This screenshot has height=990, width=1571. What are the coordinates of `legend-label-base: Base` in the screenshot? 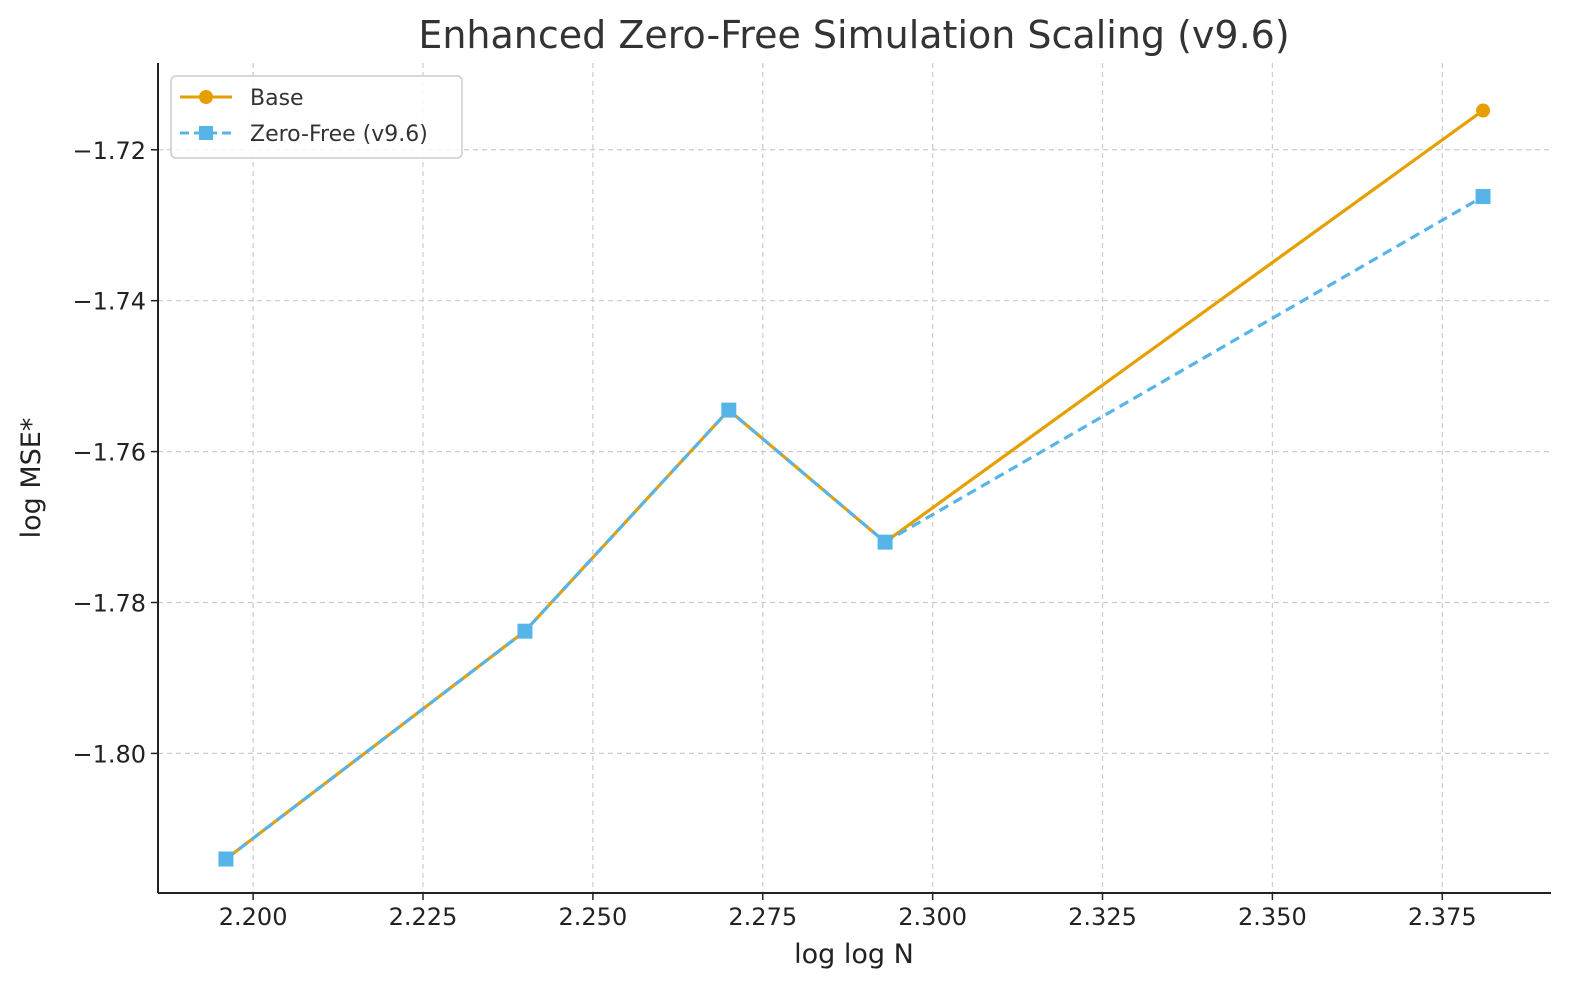 It's located at (277, 98).